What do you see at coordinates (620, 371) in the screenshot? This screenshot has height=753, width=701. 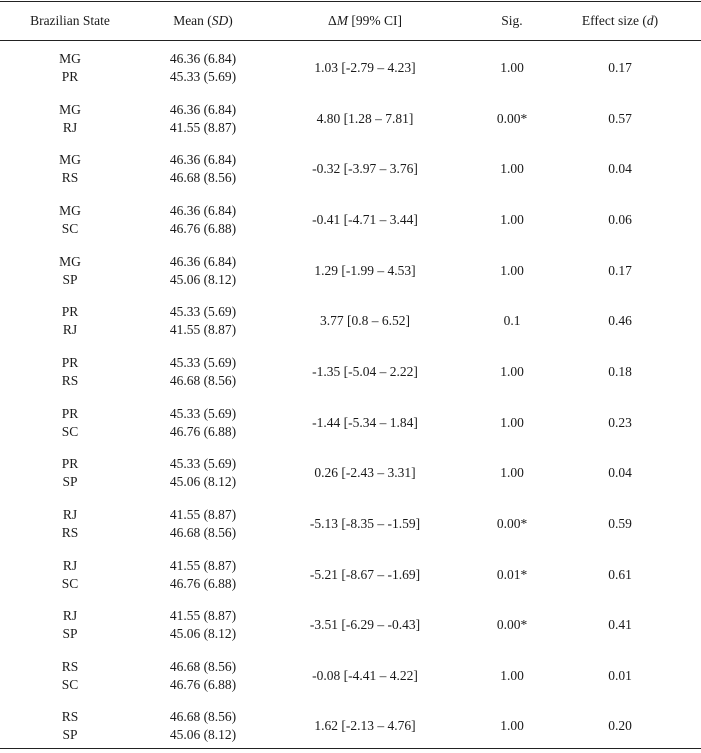 I see `cell-effect-effect: 0.18` at bounding box center [620, 371].